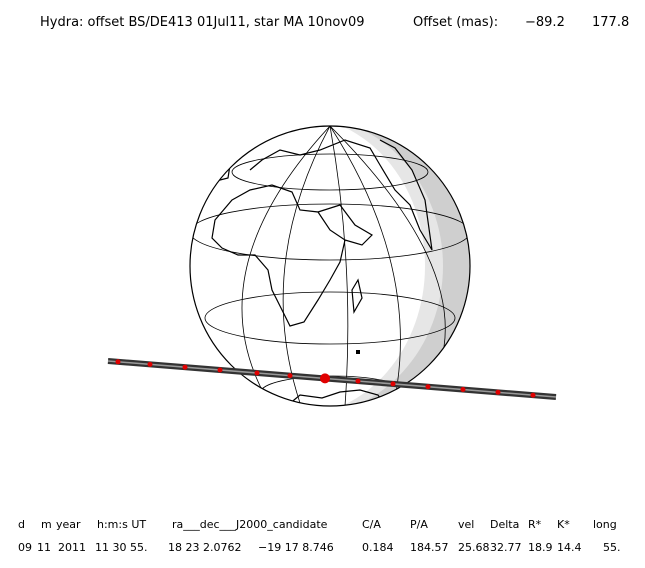 The width and height of the screenshot is (645, 568). I want to click on table-header-cell: d, so click(21, 524).